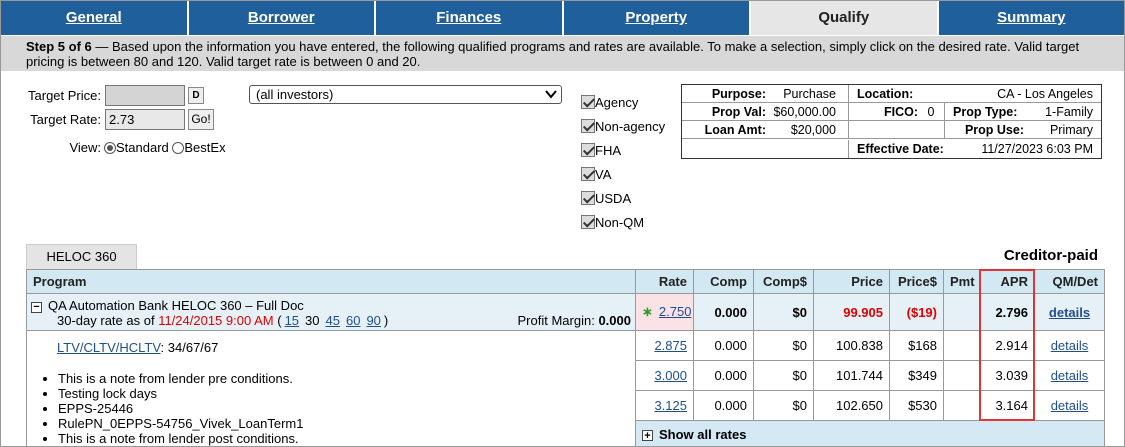  Describe the element at coordinates (783, 375) in the screenshot. I see `cell: $0` at that location.